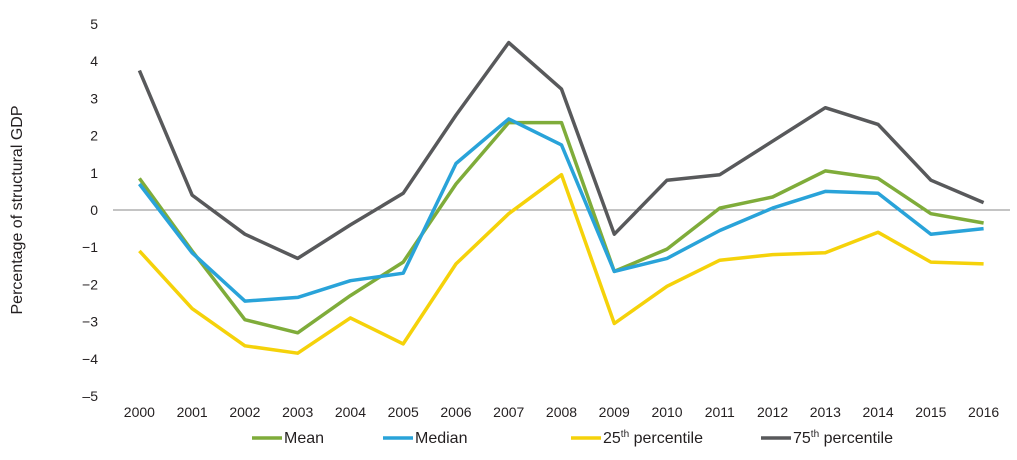 The image size is (1017, 460). I want to click on x-tick-label: 2004, so click(350, 412).